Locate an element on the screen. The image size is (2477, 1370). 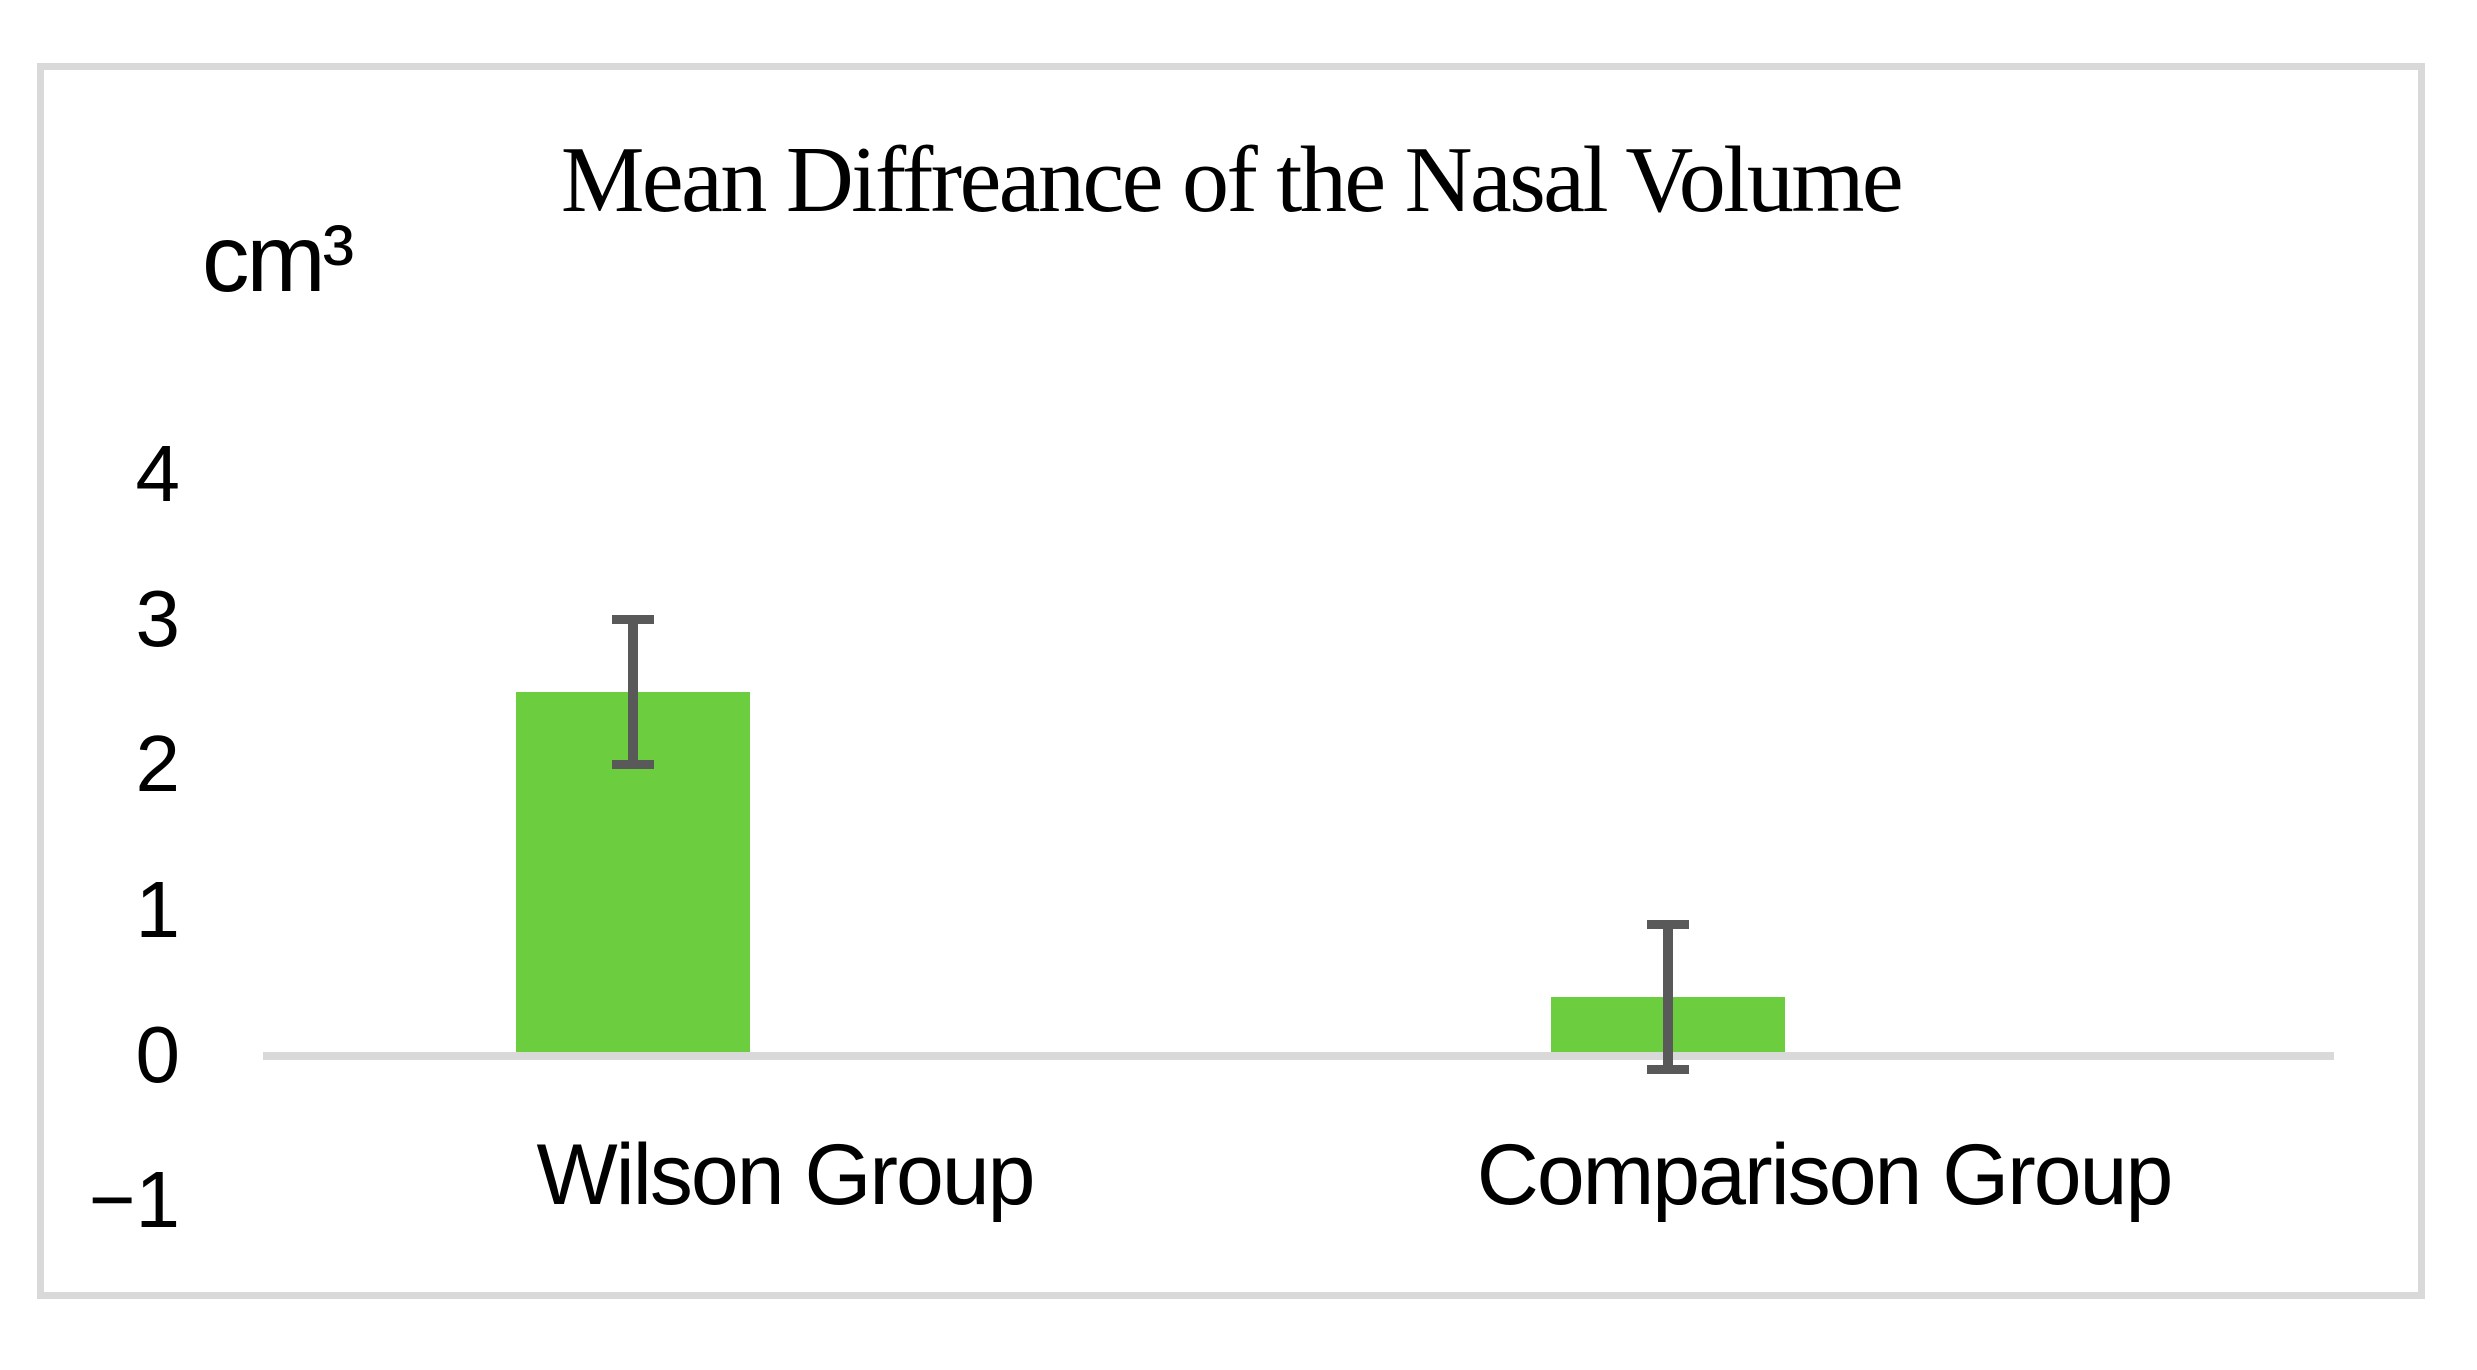
y-tick-label: −1 is located at coordinates (134, 1200).